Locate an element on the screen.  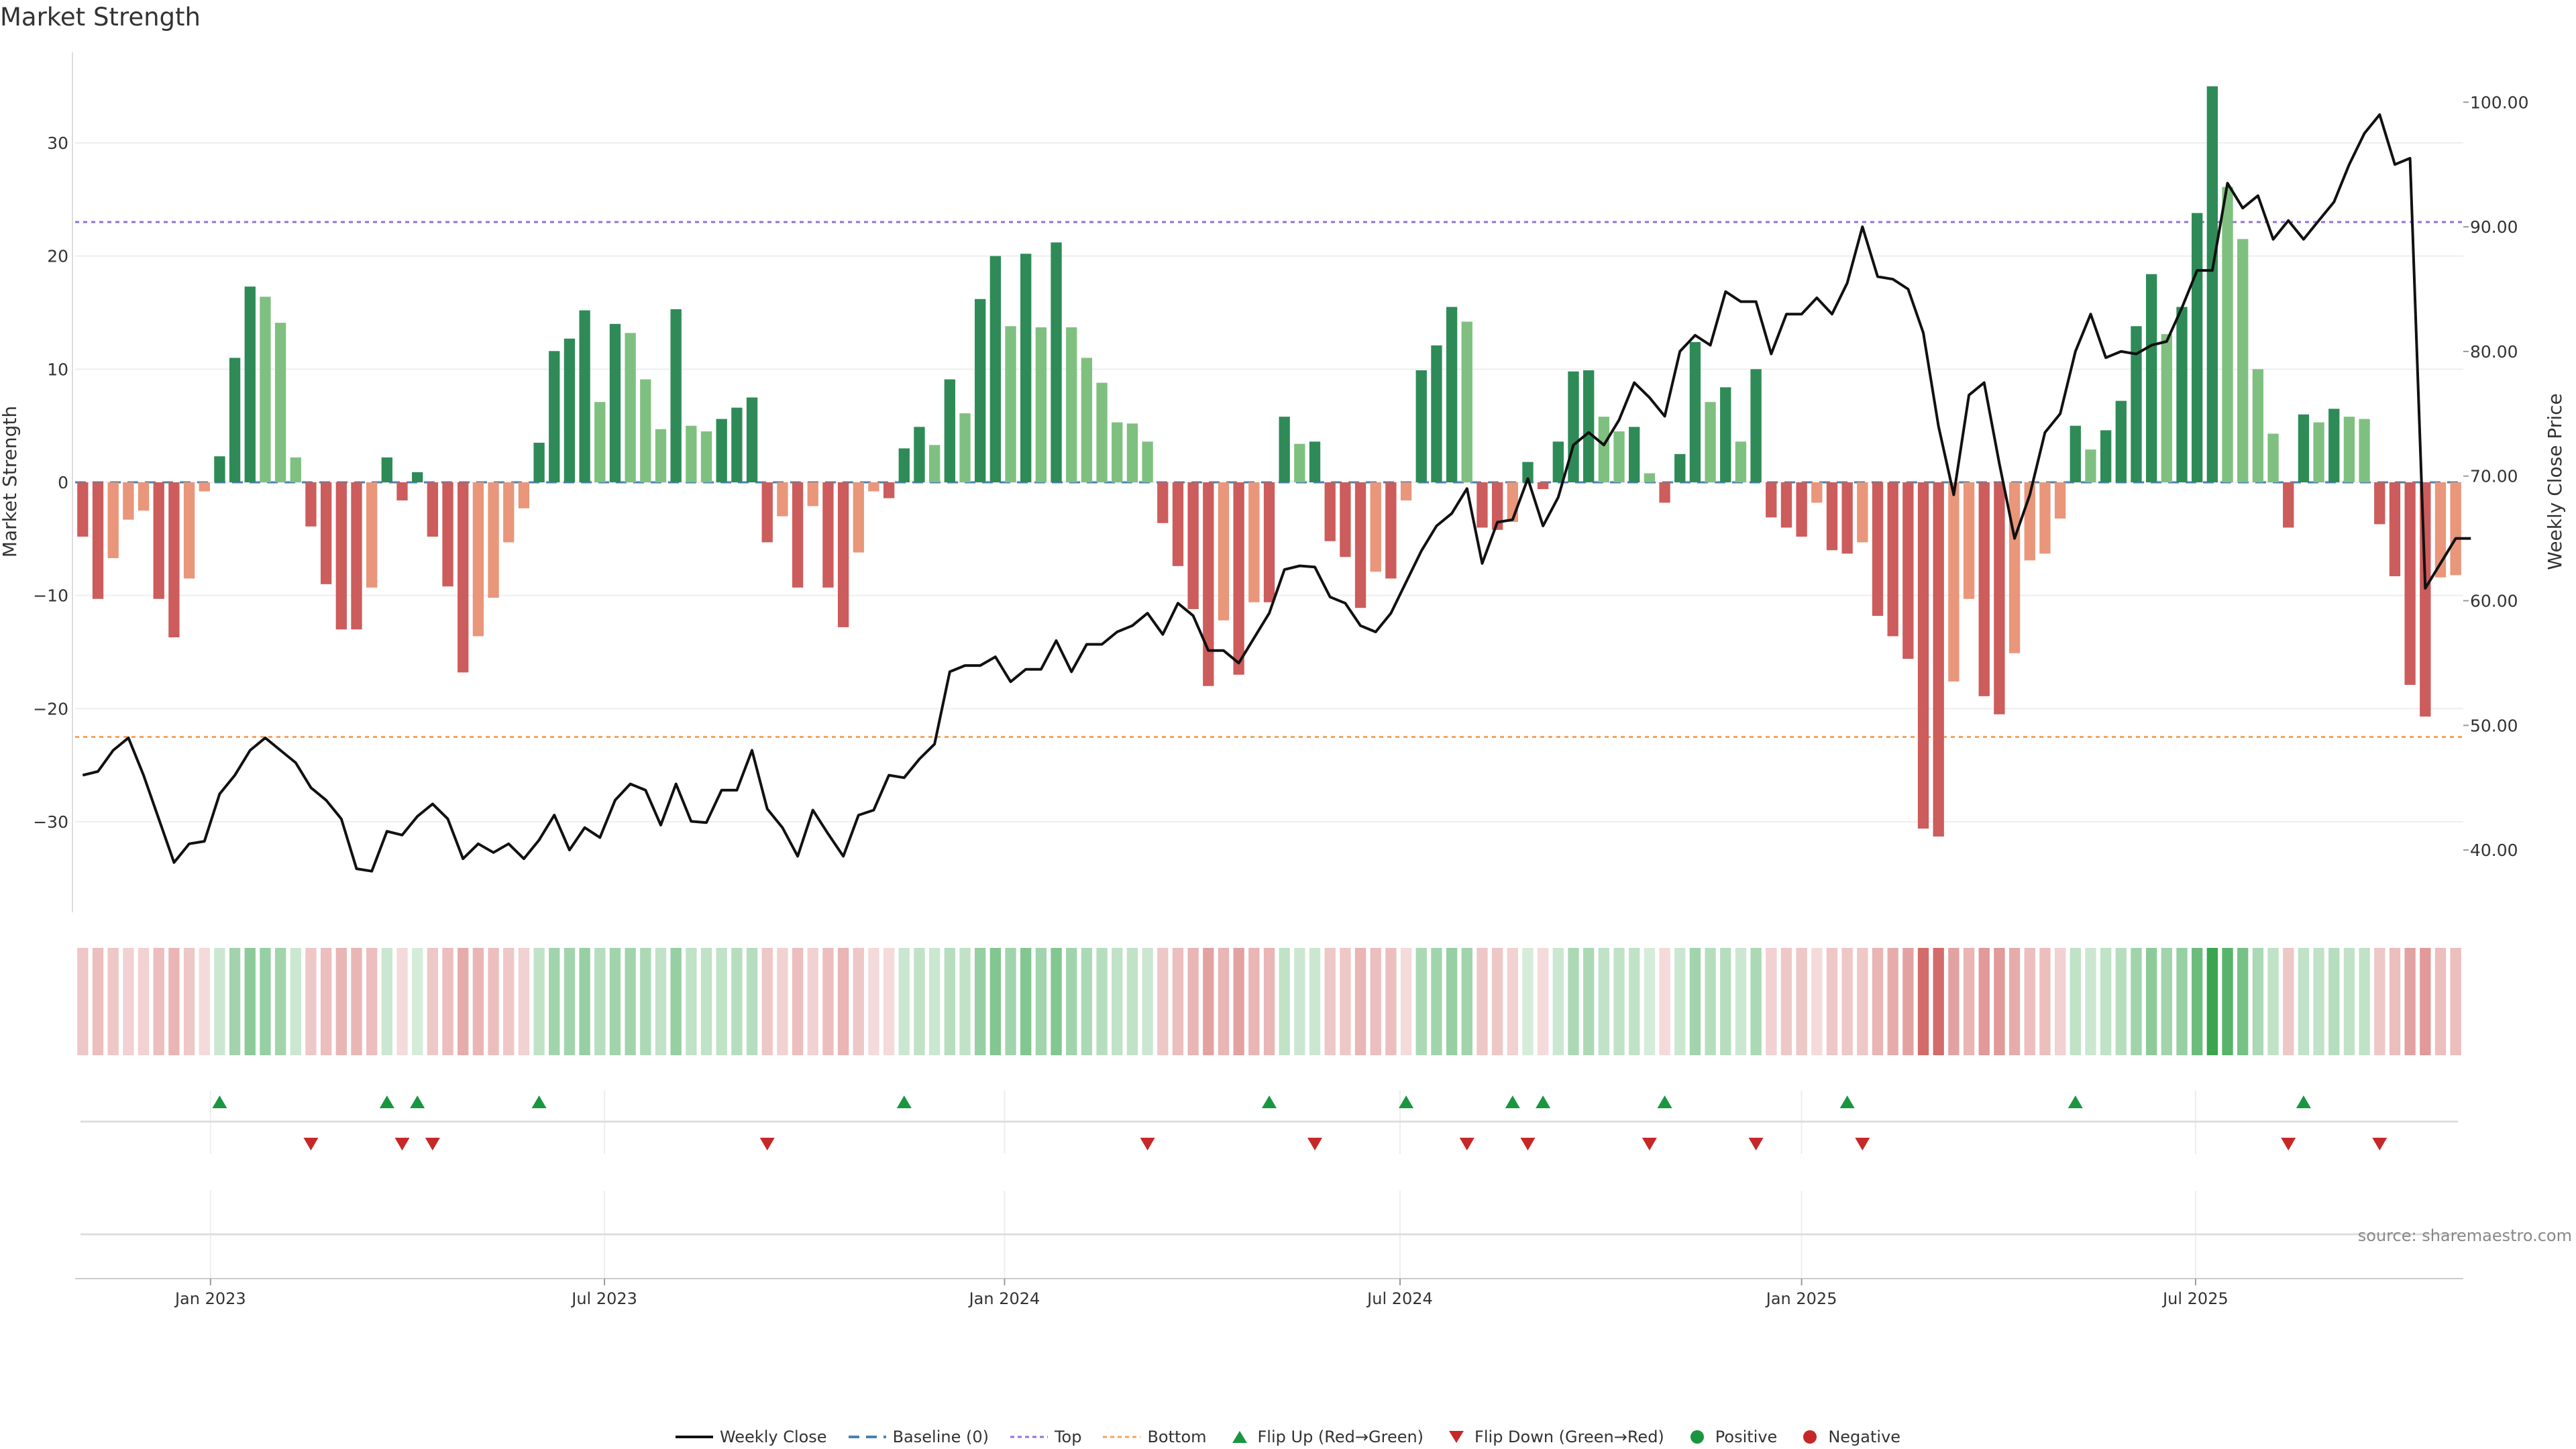
legend-item-flip-down: Flip Down (Green→Red) is located at coordinates (1554, 1437).